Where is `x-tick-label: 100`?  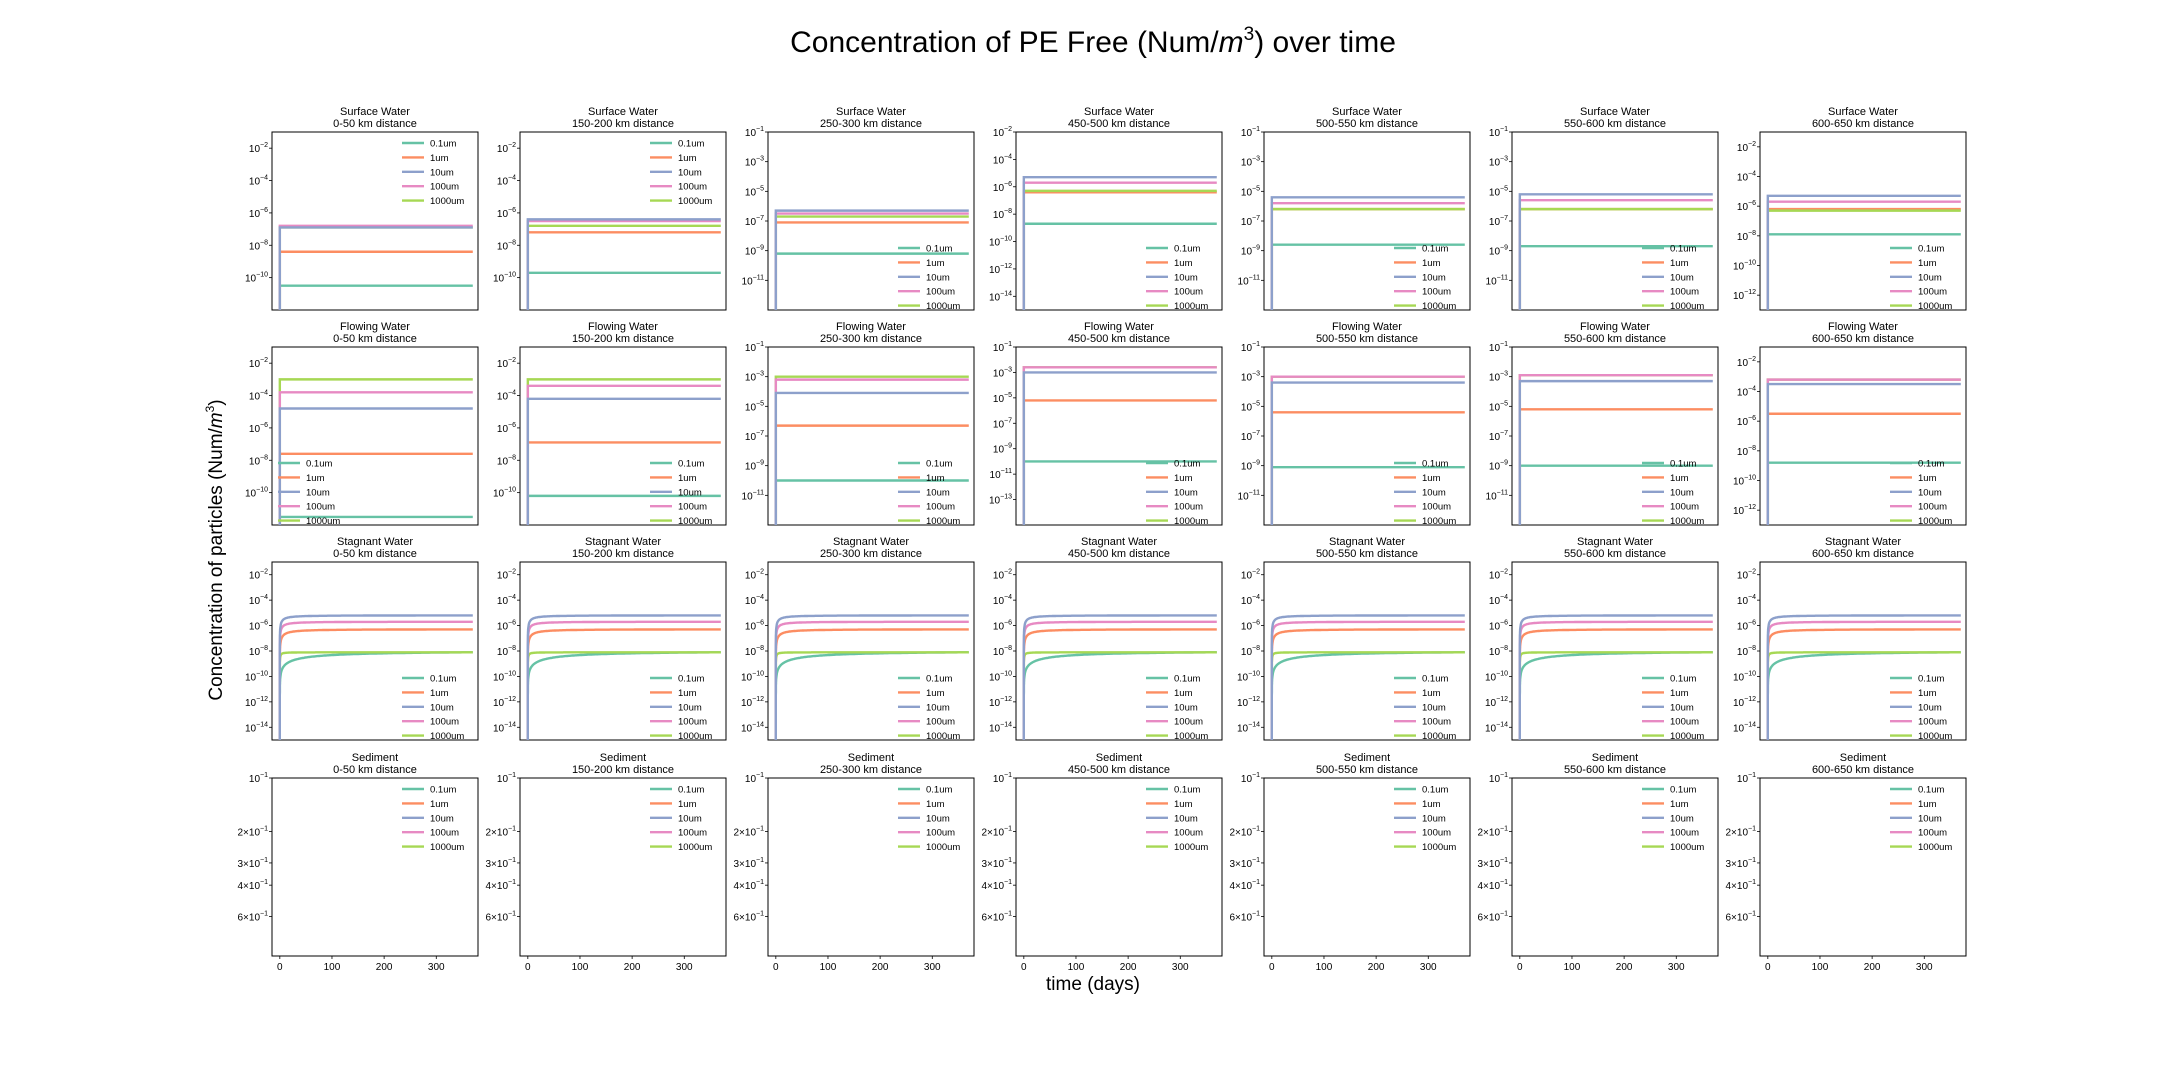
x-tick-label: 100 is located at coordinates (580, 967).